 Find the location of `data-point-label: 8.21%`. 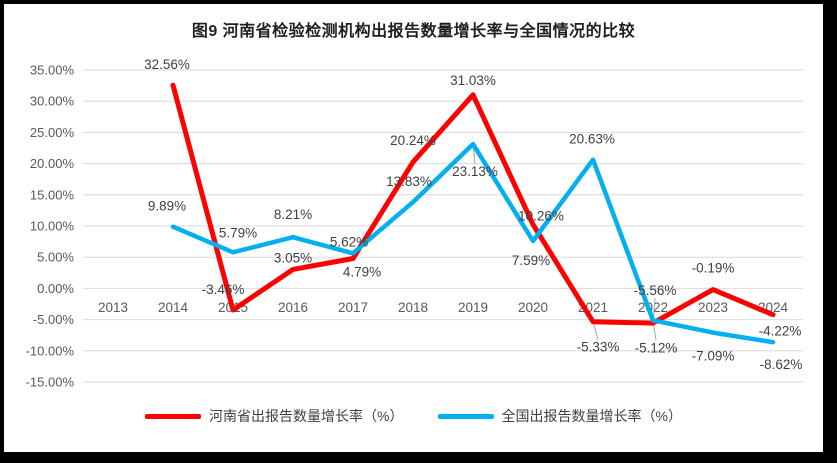

data-point-label: 8.21% is located at coordinates (293, 214).